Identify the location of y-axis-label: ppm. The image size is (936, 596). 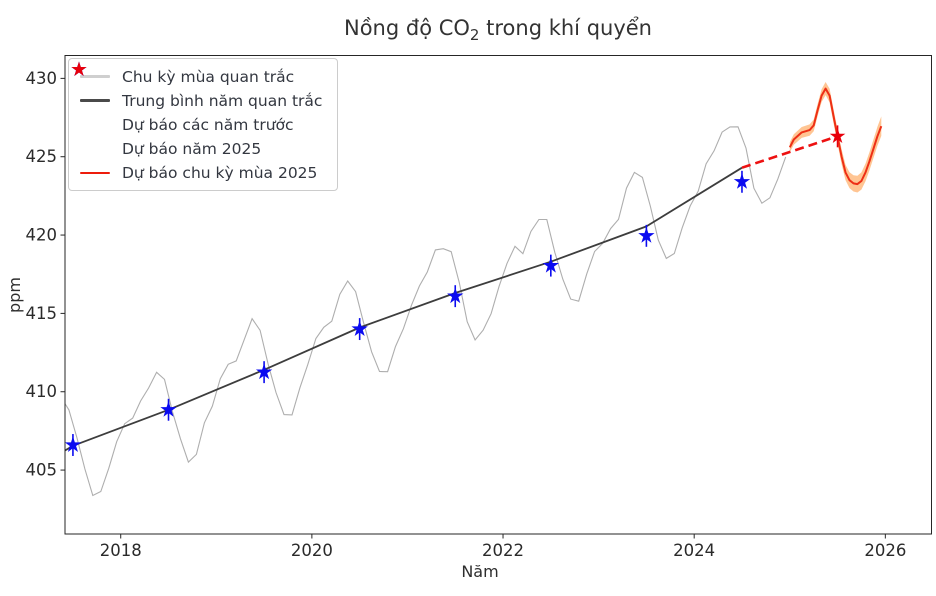
(14, 295).